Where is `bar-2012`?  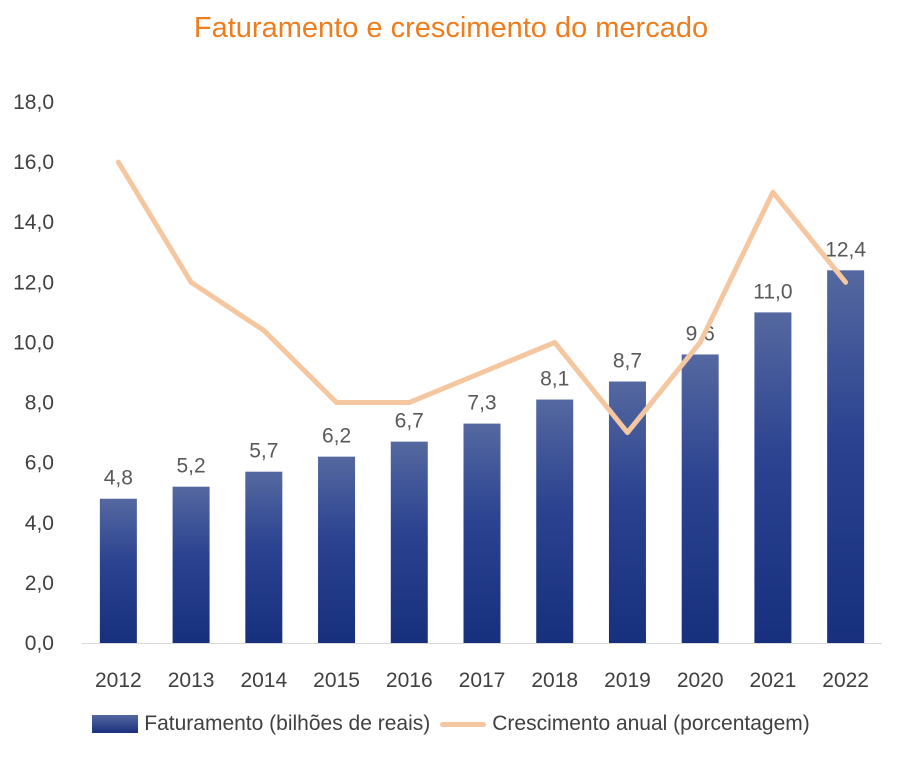
bar-2012 is located at coordinates (118, 570).